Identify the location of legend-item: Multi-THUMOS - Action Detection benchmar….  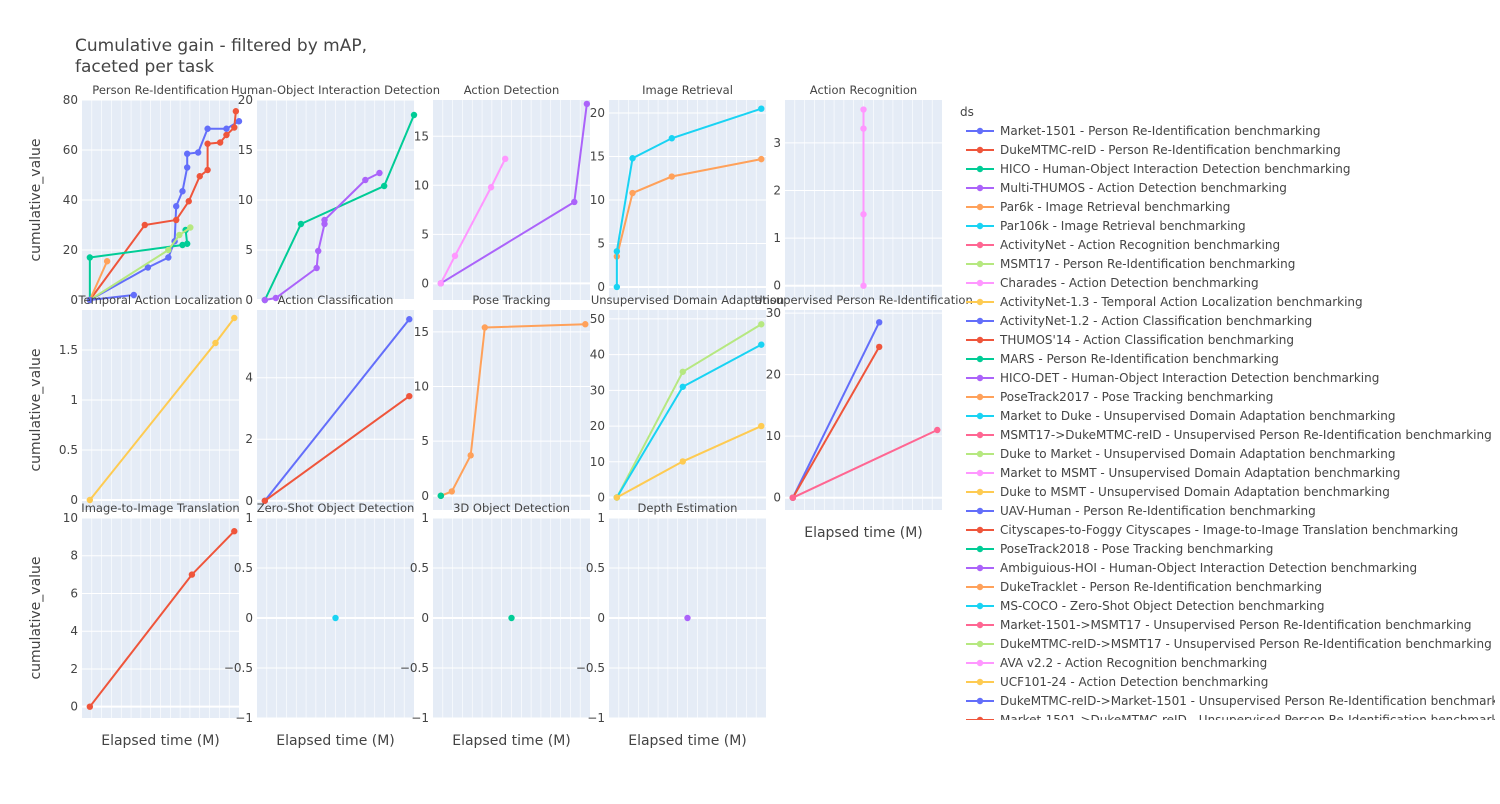
(1126, 188).